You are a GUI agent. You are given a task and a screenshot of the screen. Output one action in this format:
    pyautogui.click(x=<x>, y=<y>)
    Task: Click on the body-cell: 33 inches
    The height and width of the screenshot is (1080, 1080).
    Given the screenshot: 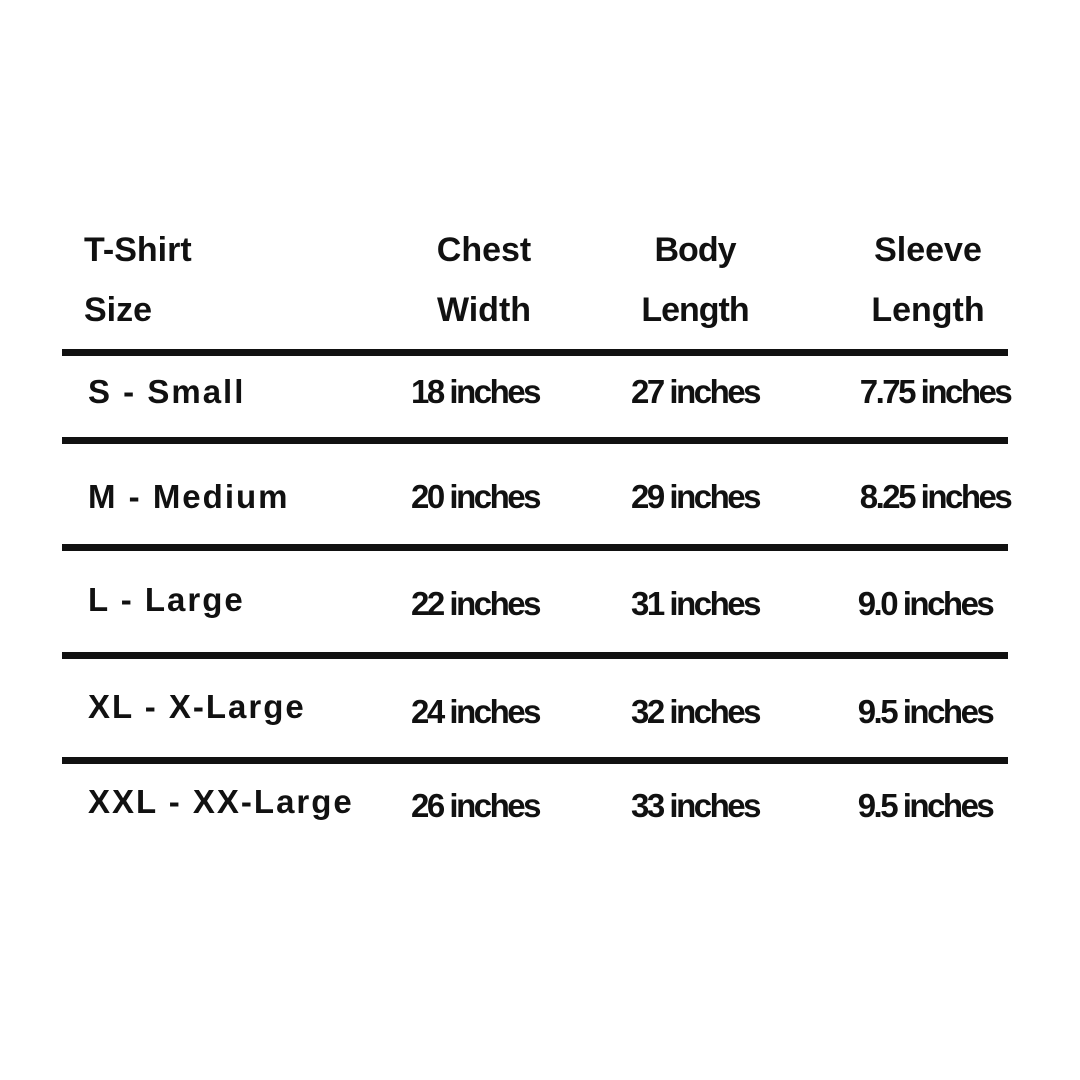 What is the action you would take?
    pyautogui.click(x=696, y=805)
    